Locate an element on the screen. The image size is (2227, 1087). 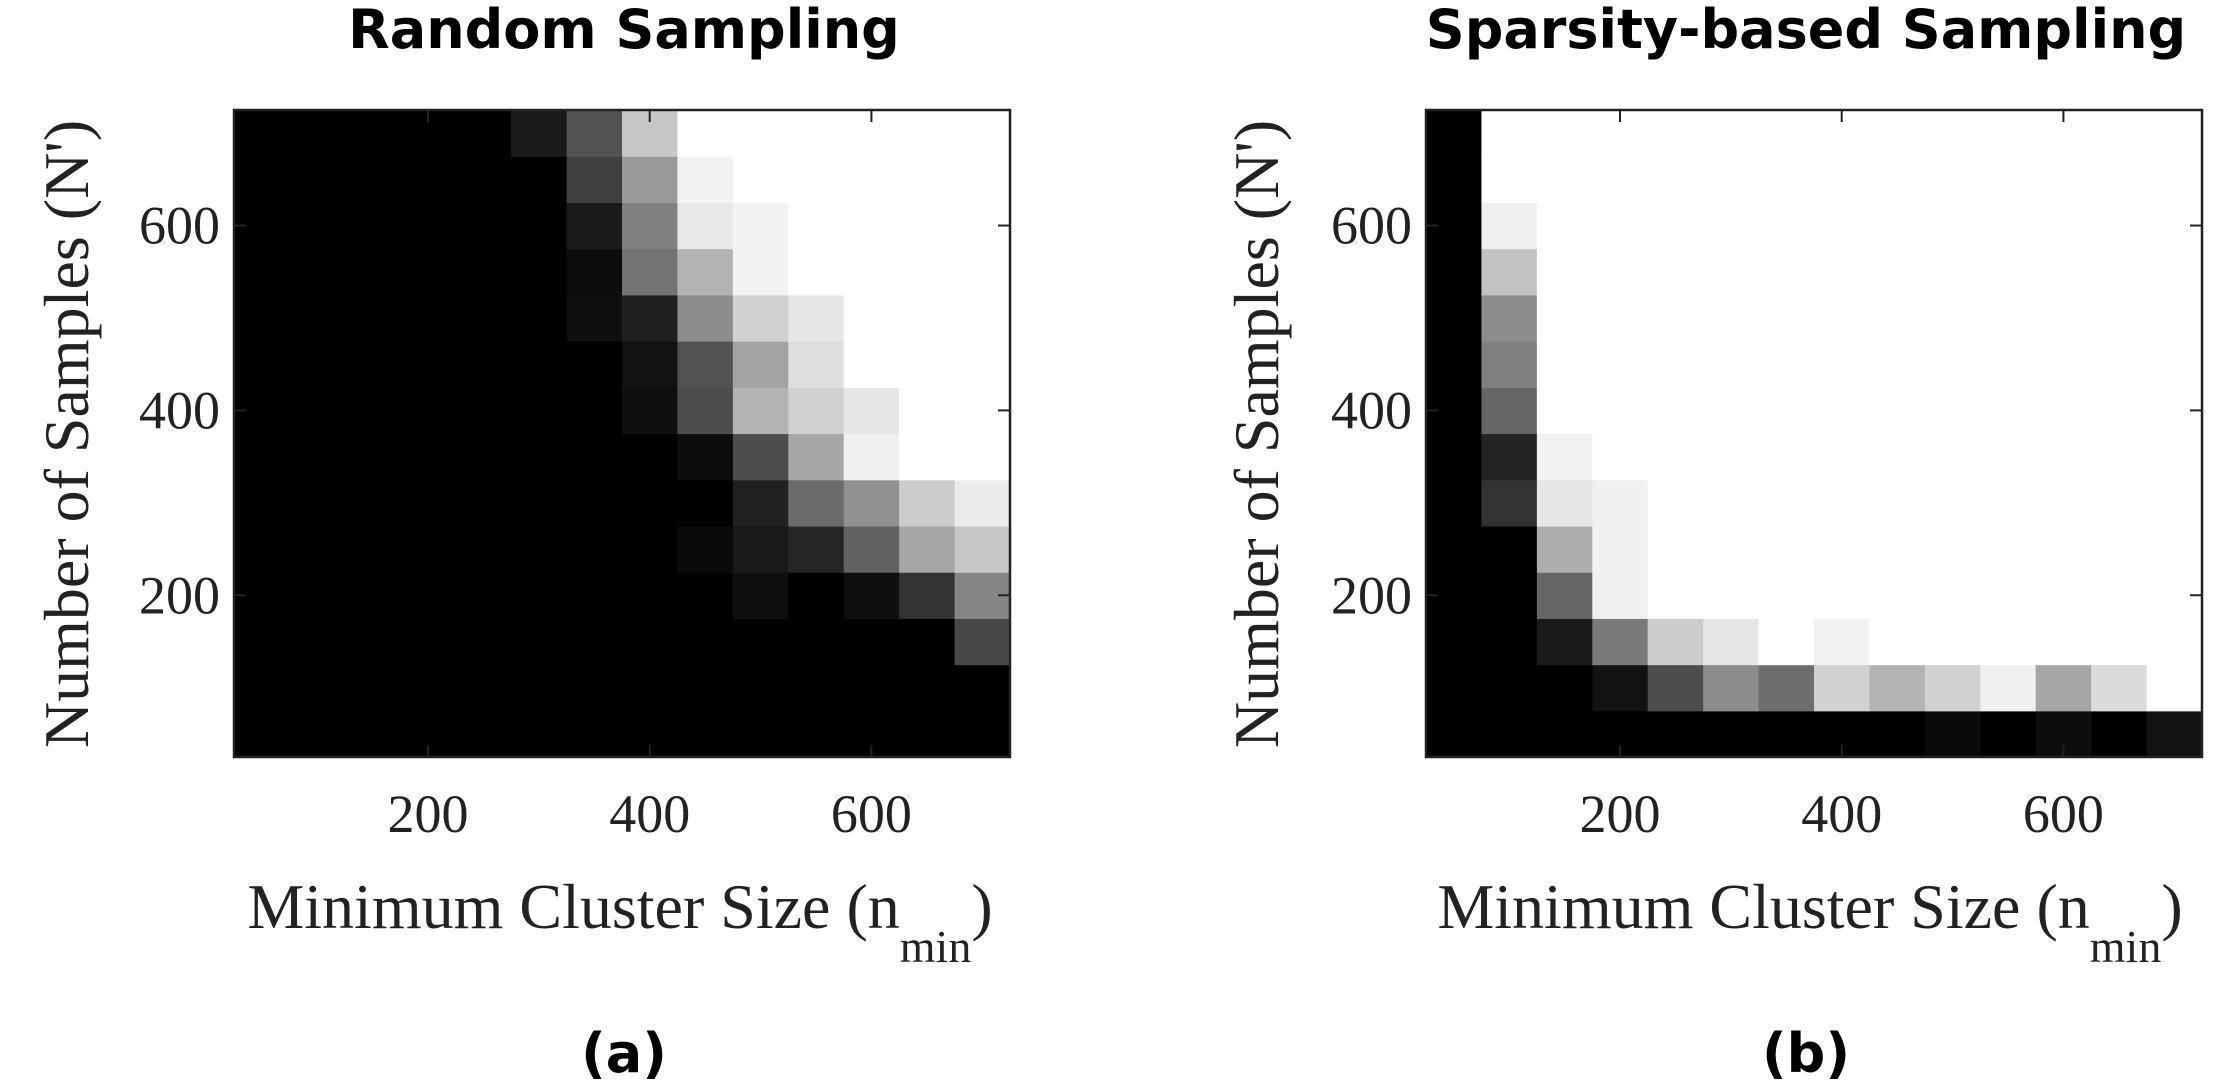
ytick-label-1-2: 600 is located at coordinates (1371, 226).